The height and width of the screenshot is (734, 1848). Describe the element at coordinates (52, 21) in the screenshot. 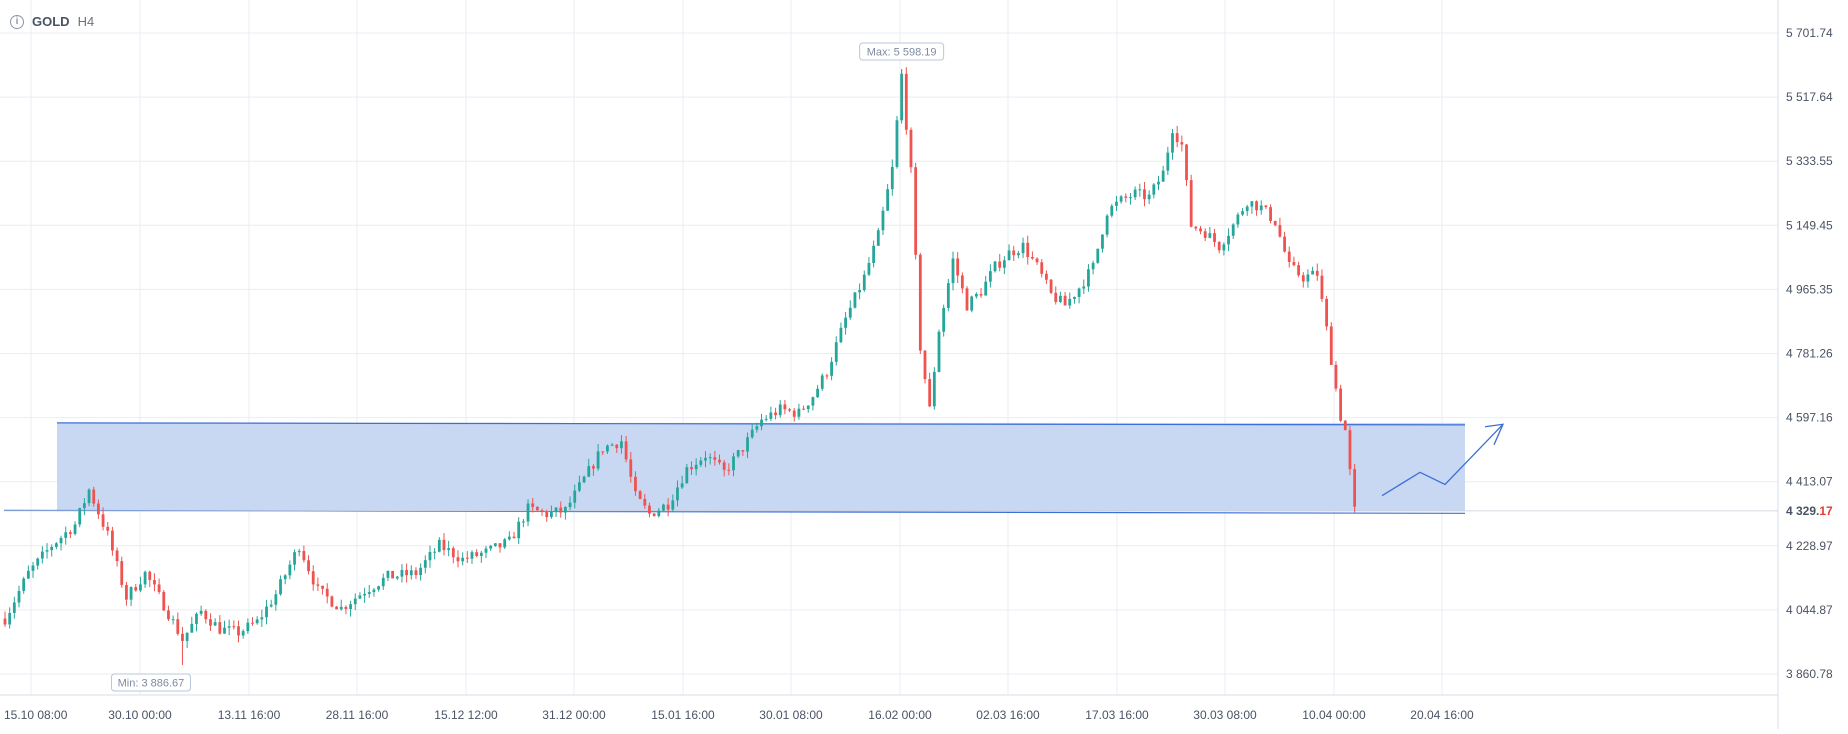

I see `instrument-header: i GOLD H4` at that location.